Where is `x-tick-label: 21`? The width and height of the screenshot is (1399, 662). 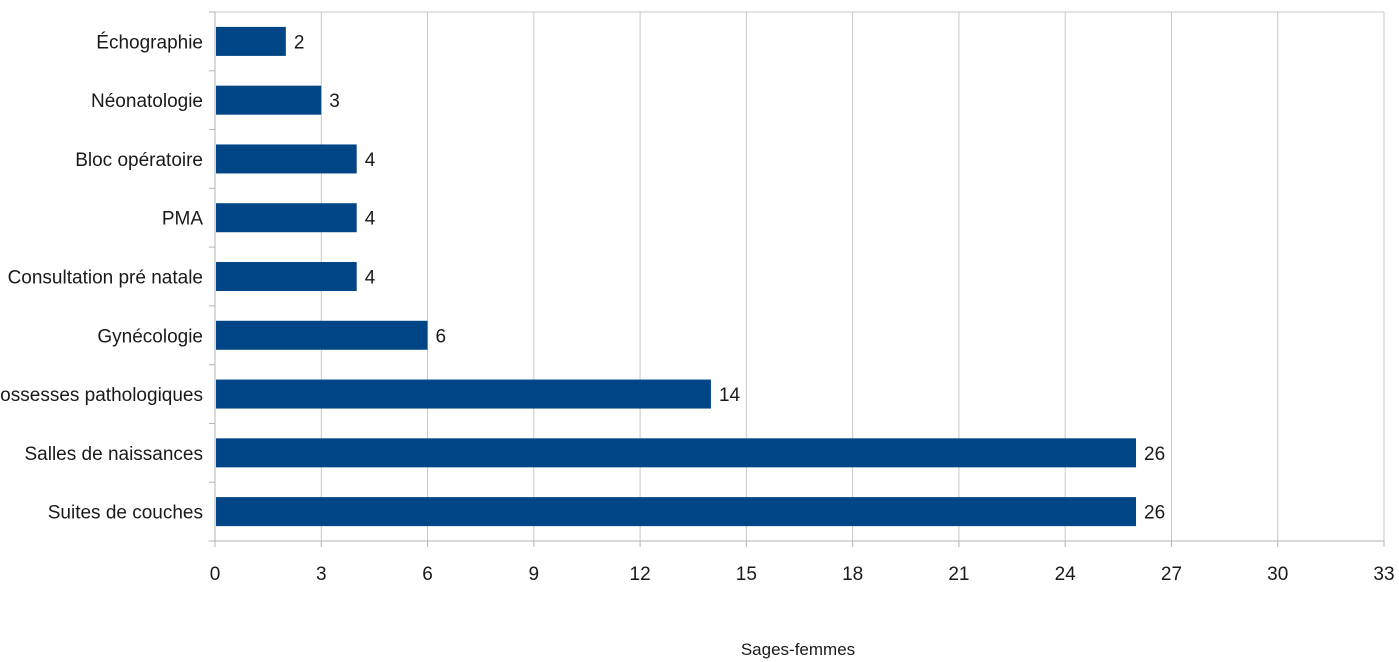 x-tick-label: 21 is located at coordinates (958, 574).